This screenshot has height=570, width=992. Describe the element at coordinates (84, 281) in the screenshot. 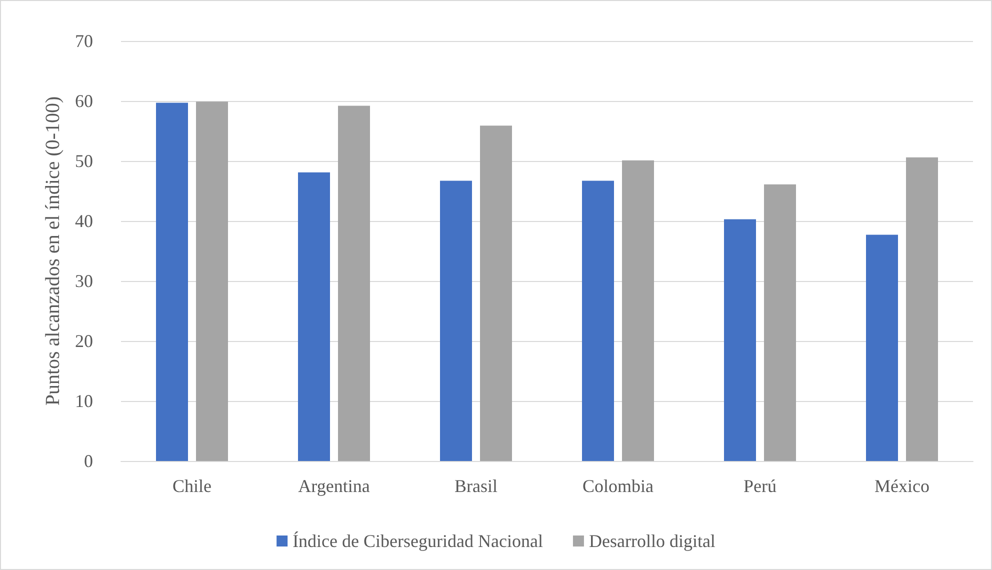

I see `y-tick-label: 30` at that location.